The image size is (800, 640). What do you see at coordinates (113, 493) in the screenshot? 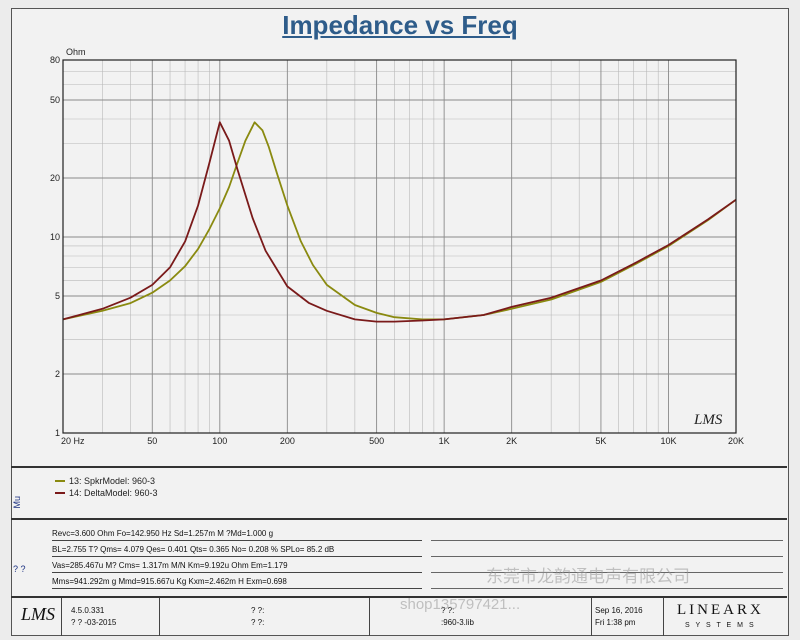
I see `legend-label-delta: 14: DeltaModel: 960-3` at bounding box center [113, 493].